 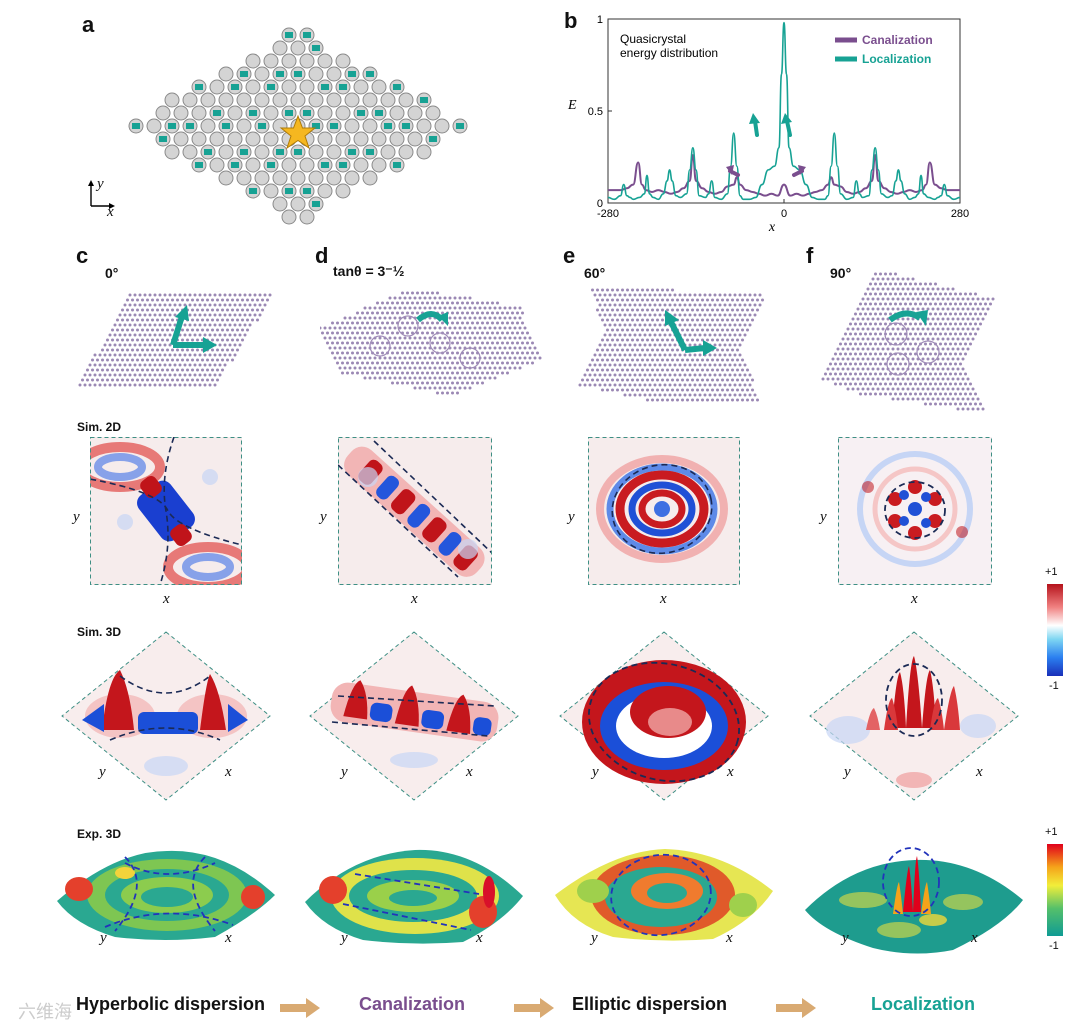 I want to click on legend-localization: Localization, so click(x=896, y=59).